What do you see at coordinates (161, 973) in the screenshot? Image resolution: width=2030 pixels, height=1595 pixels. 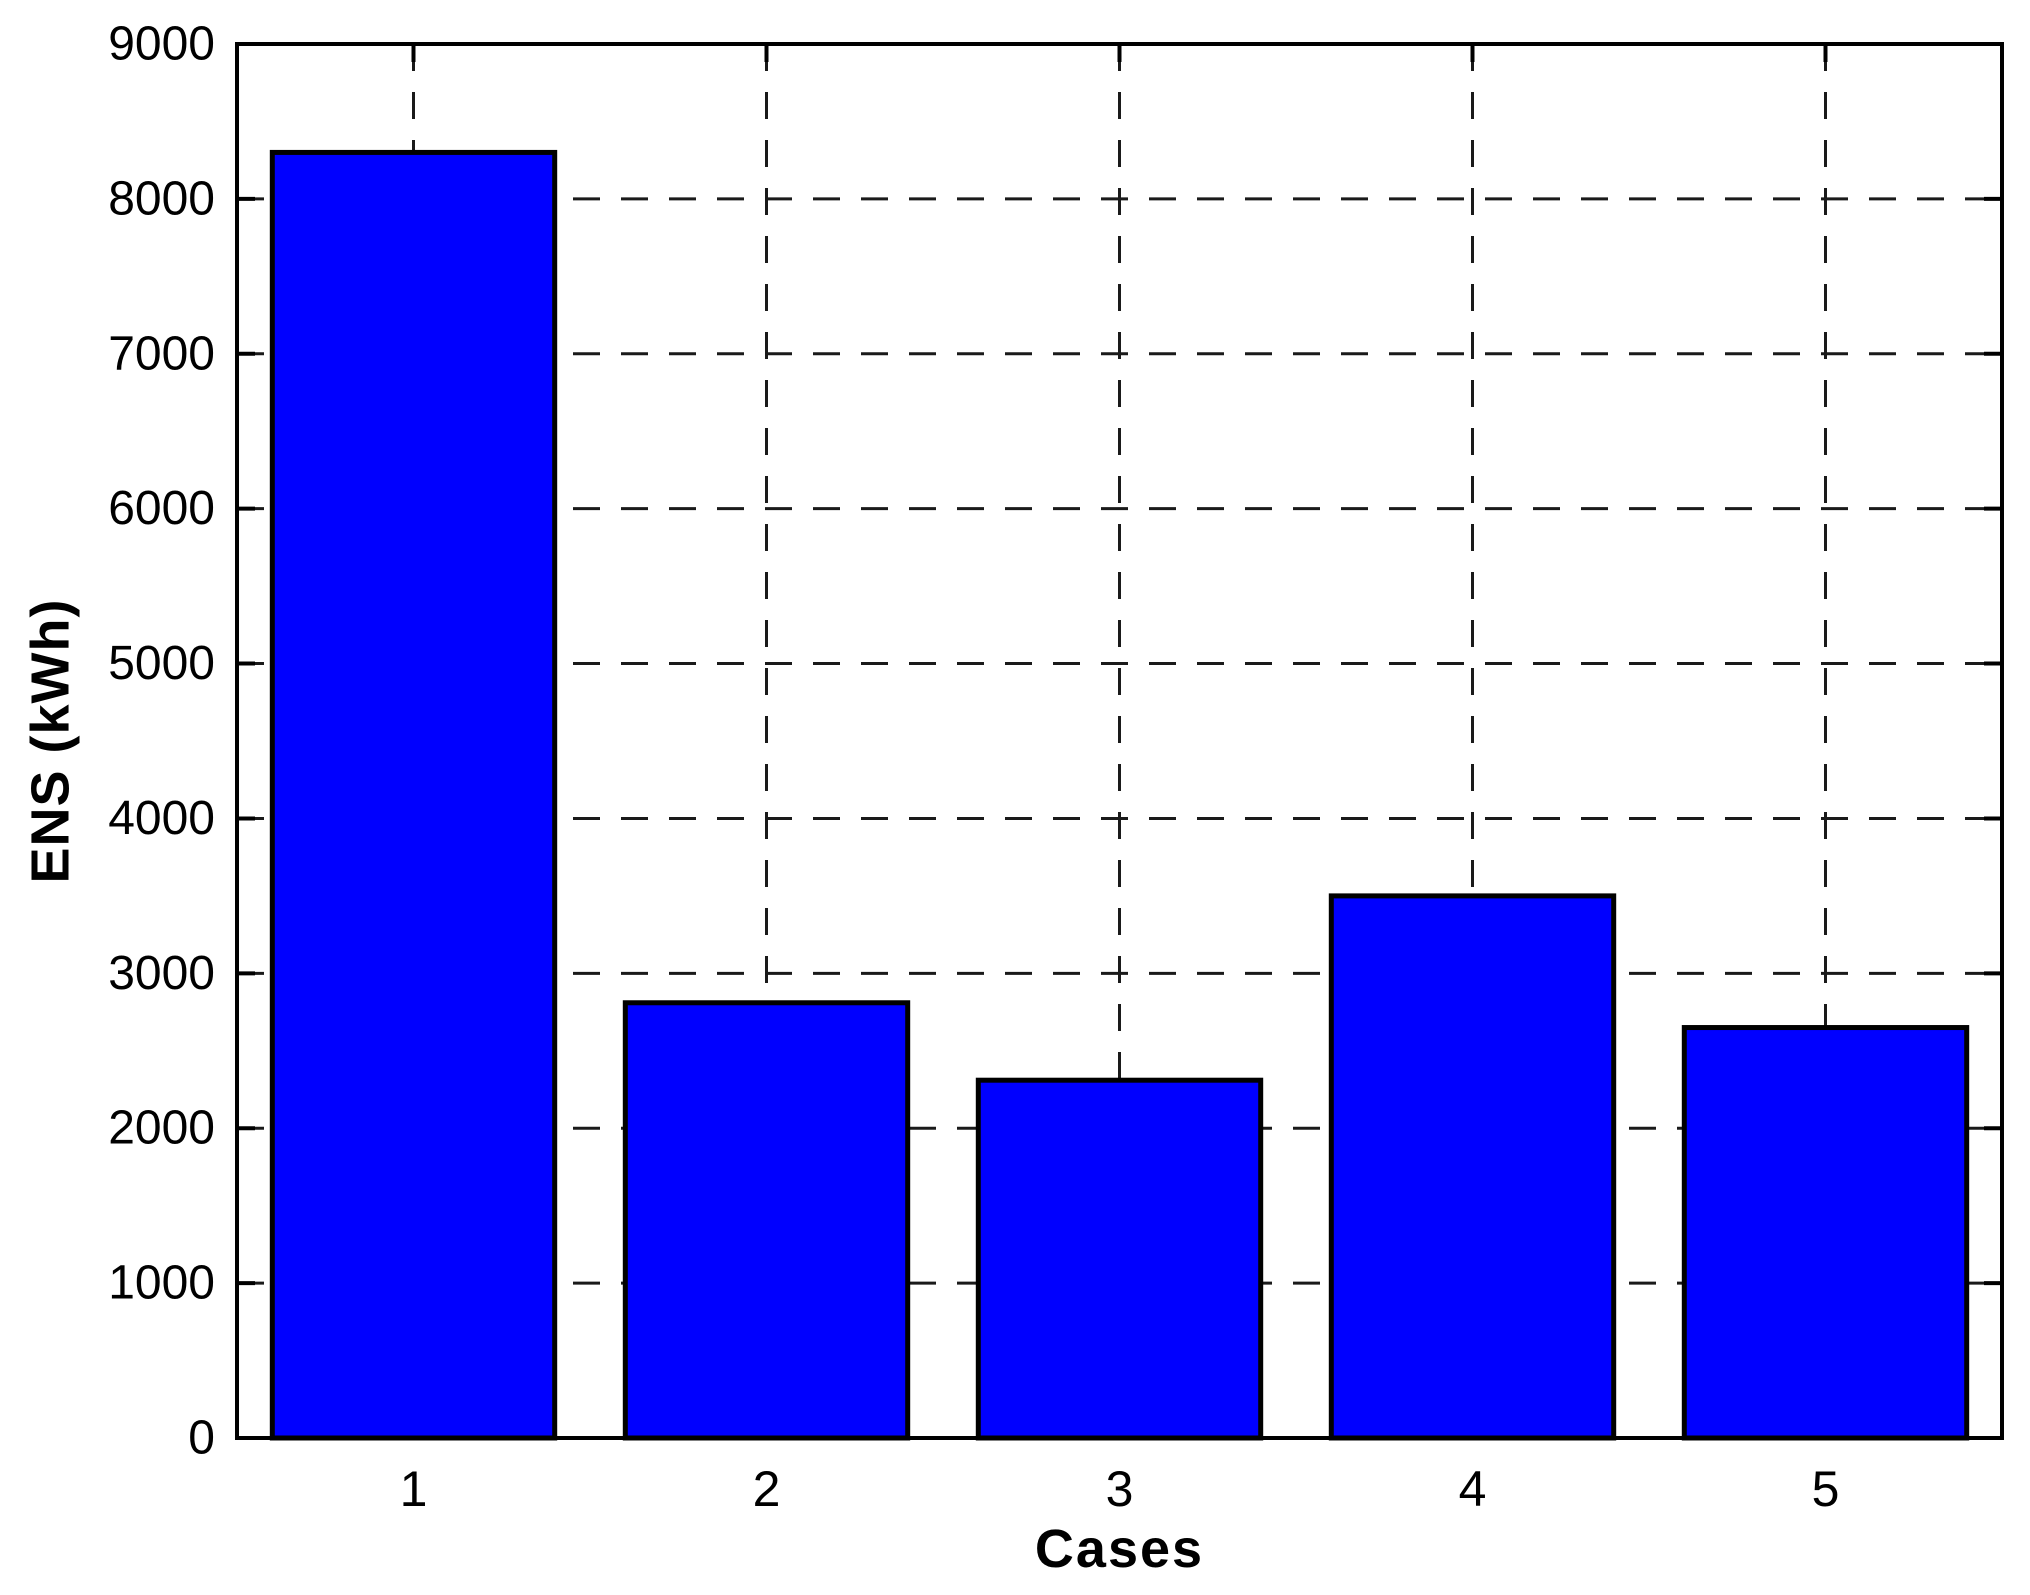 I see `y-tick-label: 3000` at bounding box center [161, 973].